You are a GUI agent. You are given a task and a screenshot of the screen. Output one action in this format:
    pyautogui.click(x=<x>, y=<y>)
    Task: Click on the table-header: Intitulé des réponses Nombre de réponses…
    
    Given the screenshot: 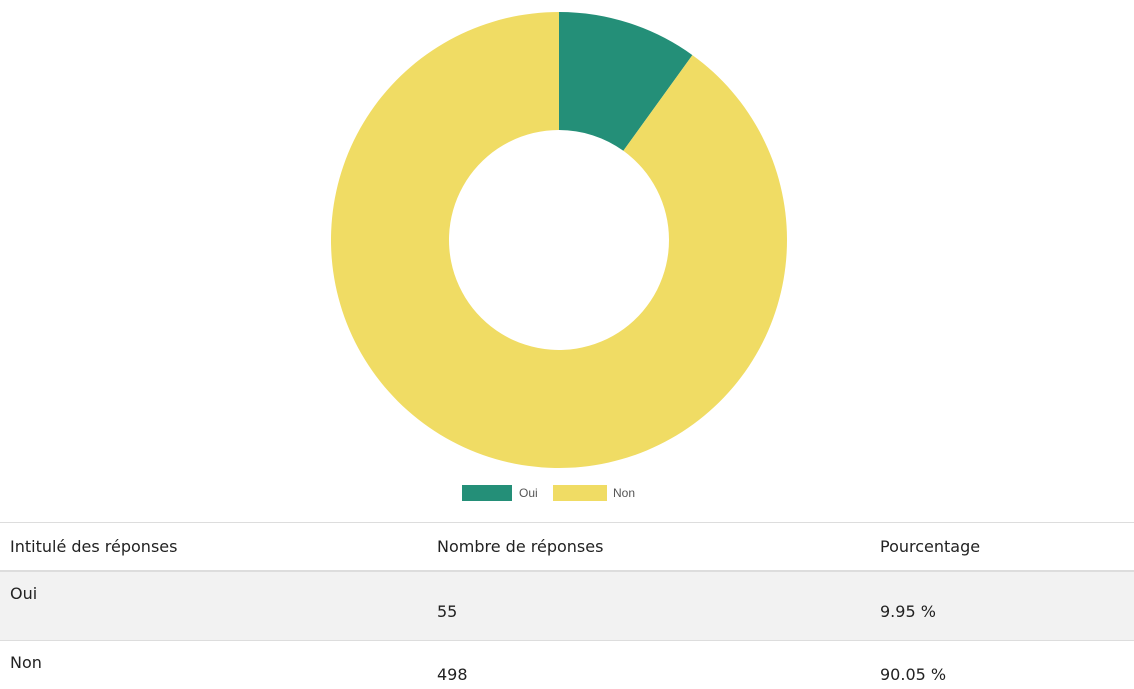 What is the action you would take?
    pyautogui.click(x=567, y=547)
    